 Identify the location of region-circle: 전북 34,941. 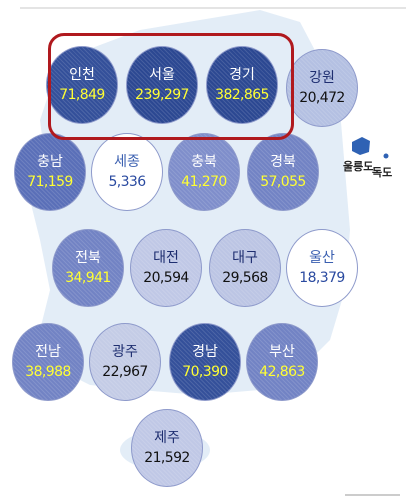
(88, 268).